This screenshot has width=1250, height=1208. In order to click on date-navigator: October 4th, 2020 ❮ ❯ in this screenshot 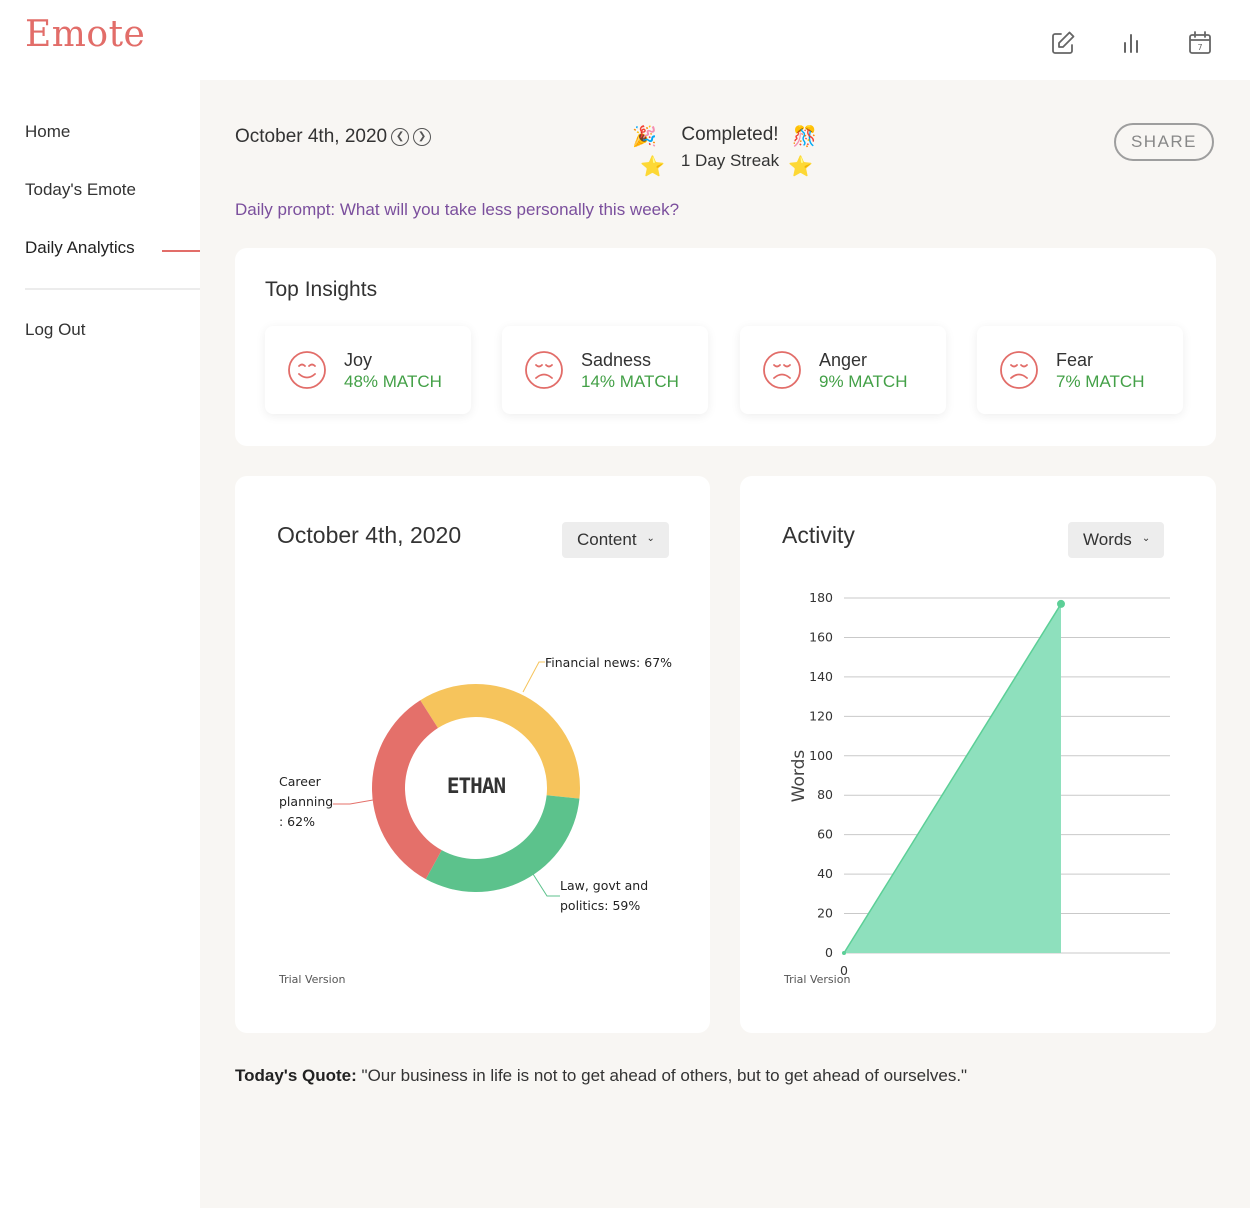, I will do `click(333, 137)`.